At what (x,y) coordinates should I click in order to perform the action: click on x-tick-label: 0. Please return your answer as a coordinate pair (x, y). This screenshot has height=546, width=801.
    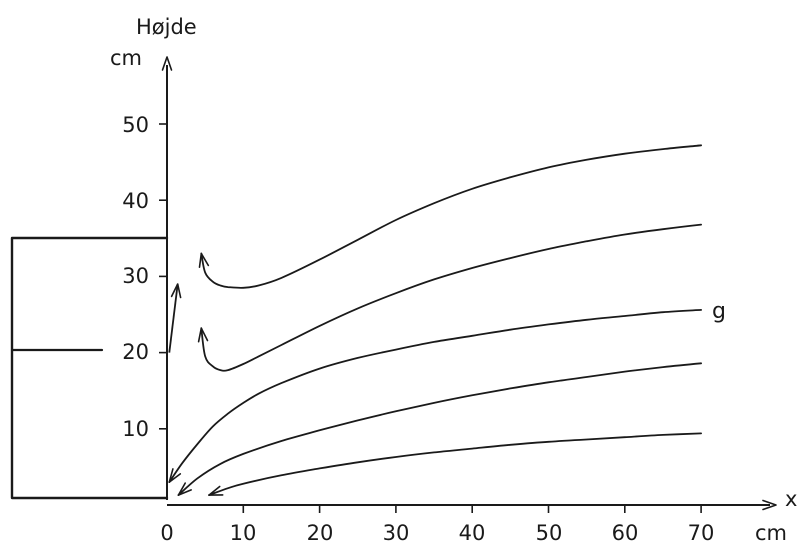
    Looking at the image, I should click on (166, 533).